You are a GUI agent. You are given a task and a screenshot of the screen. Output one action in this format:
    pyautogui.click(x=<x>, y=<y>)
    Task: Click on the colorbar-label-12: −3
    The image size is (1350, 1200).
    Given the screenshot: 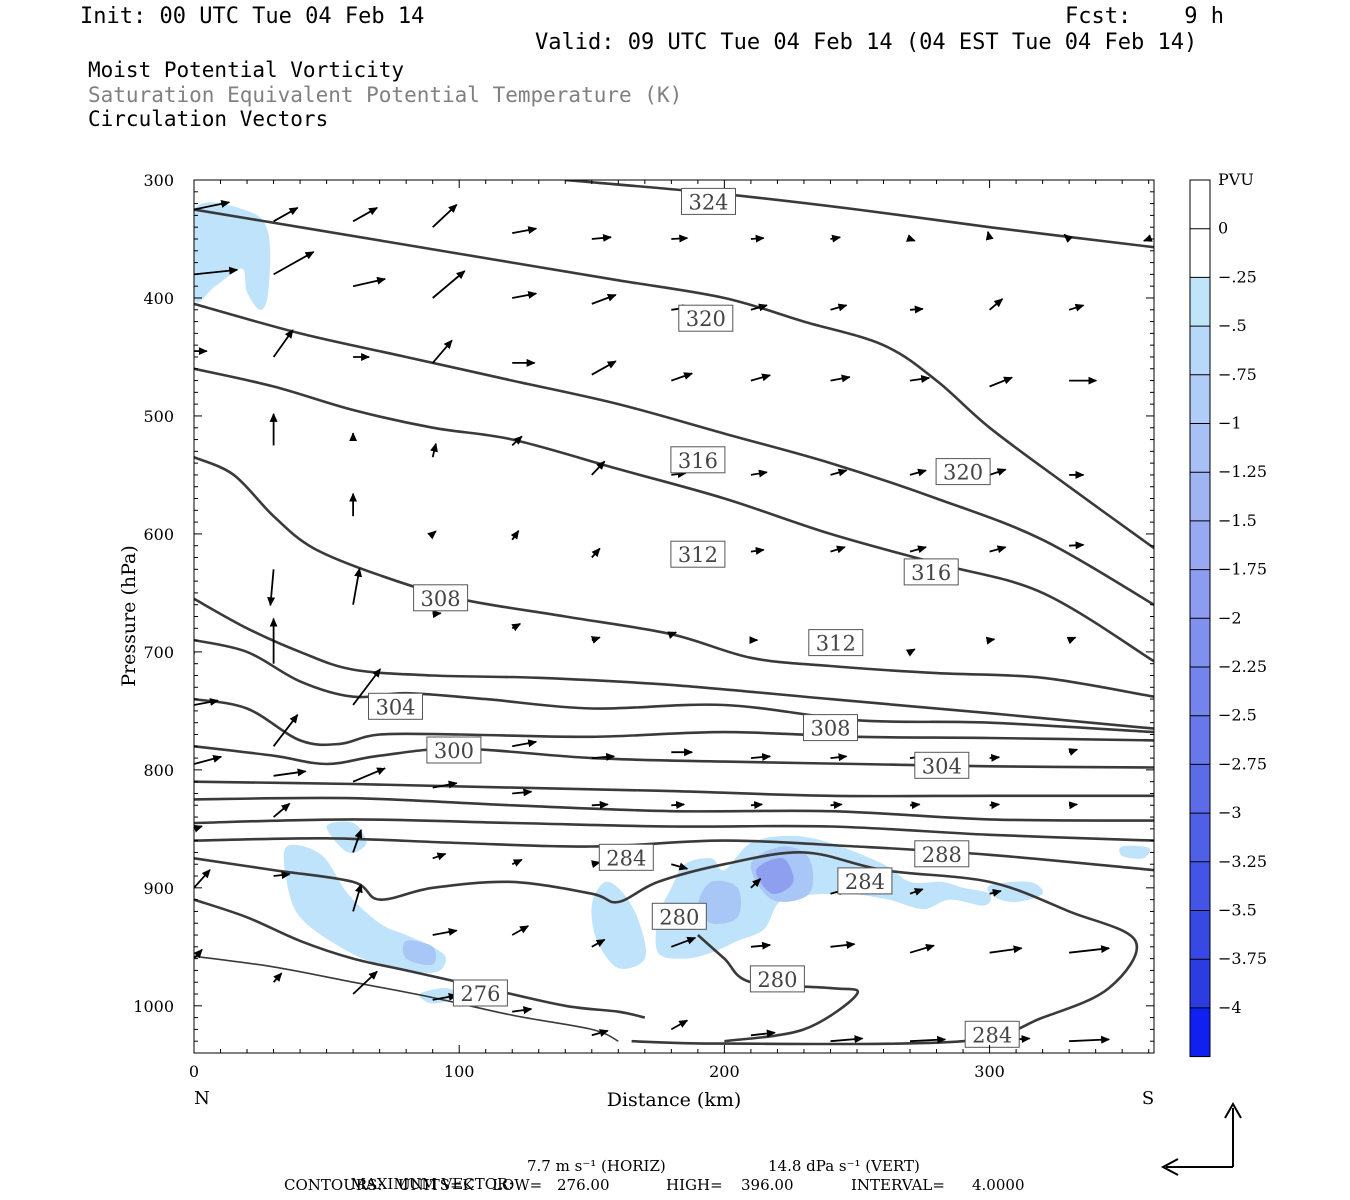 What is the action you would take?
    pyautogui.click(x=1230, y=812)
    